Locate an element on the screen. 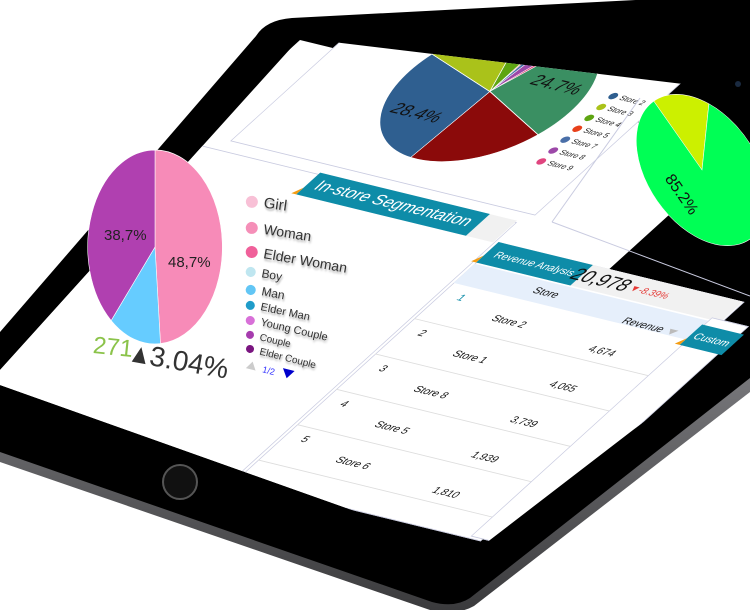 This screenshot has width=750, height=610. segmentation-count: 271 is located at coordinates (113, 347).